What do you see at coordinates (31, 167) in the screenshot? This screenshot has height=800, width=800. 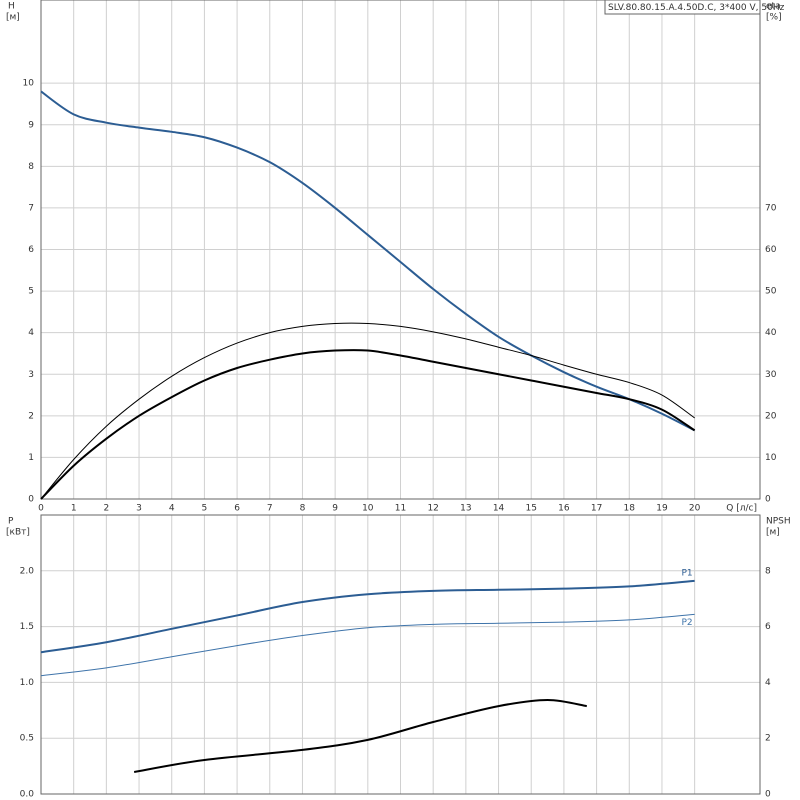 I see `y-tick-label: 8` at bounding box center [31, 167].